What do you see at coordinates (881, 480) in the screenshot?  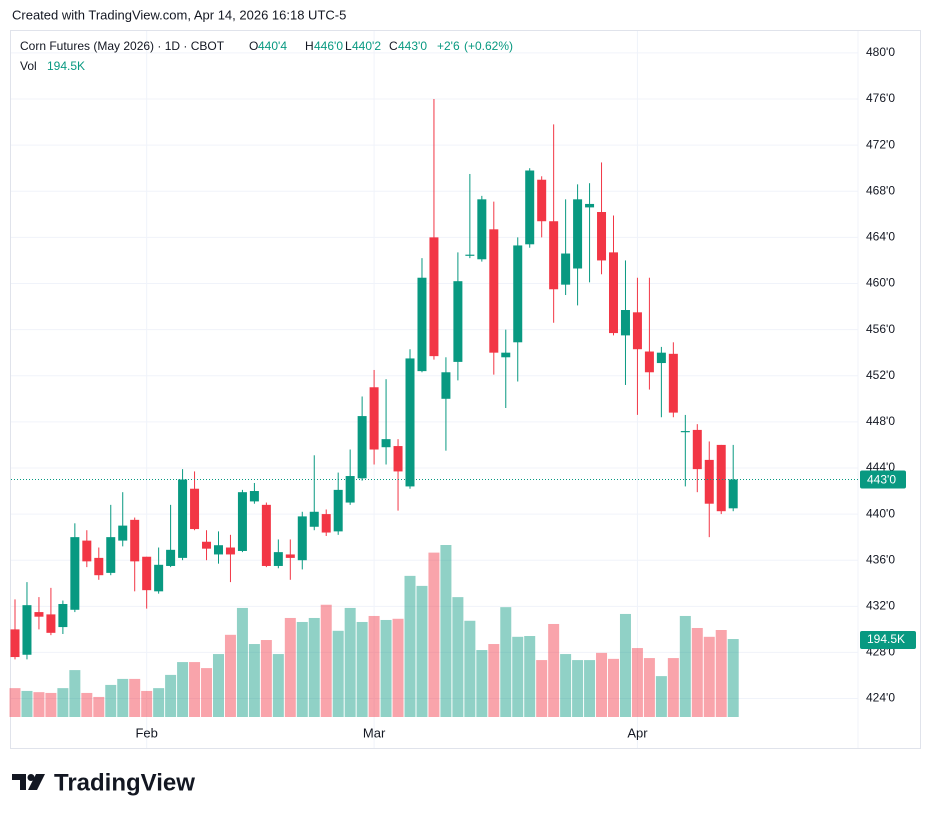 I see `last-price-label: 443'0` at bounding box center [881, 480].